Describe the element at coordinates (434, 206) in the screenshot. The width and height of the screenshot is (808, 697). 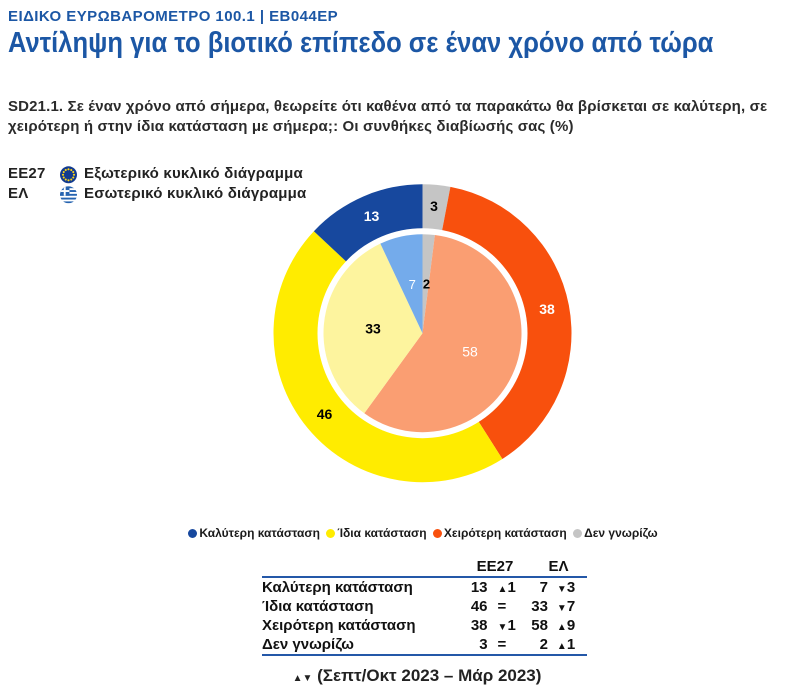
I see `svg-text: 3` at that location.